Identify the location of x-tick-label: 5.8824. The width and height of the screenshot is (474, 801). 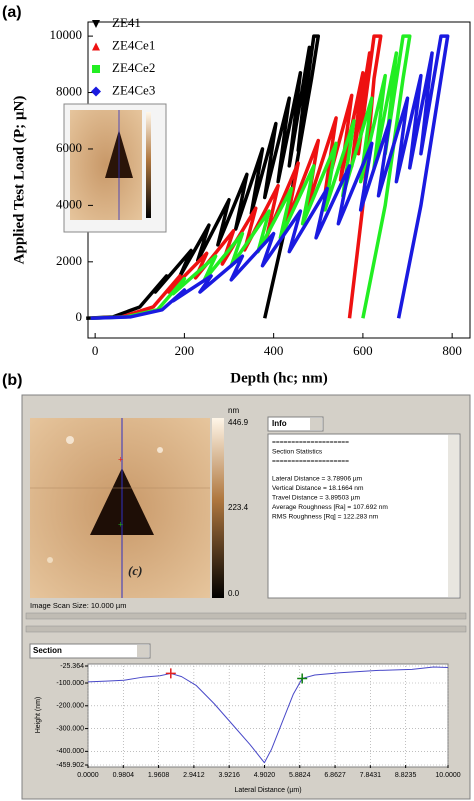
(300, 775).